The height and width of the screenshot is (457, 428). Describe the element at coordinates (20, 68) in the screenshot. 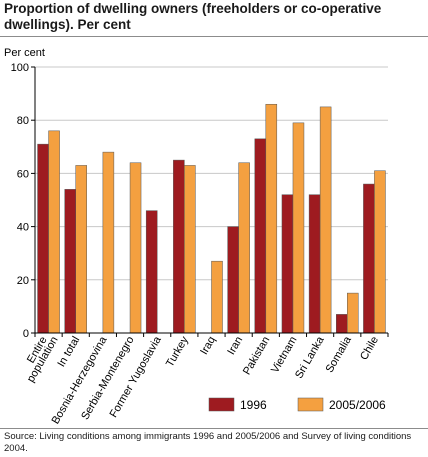

I see `y-tick-label: 100` at that location.